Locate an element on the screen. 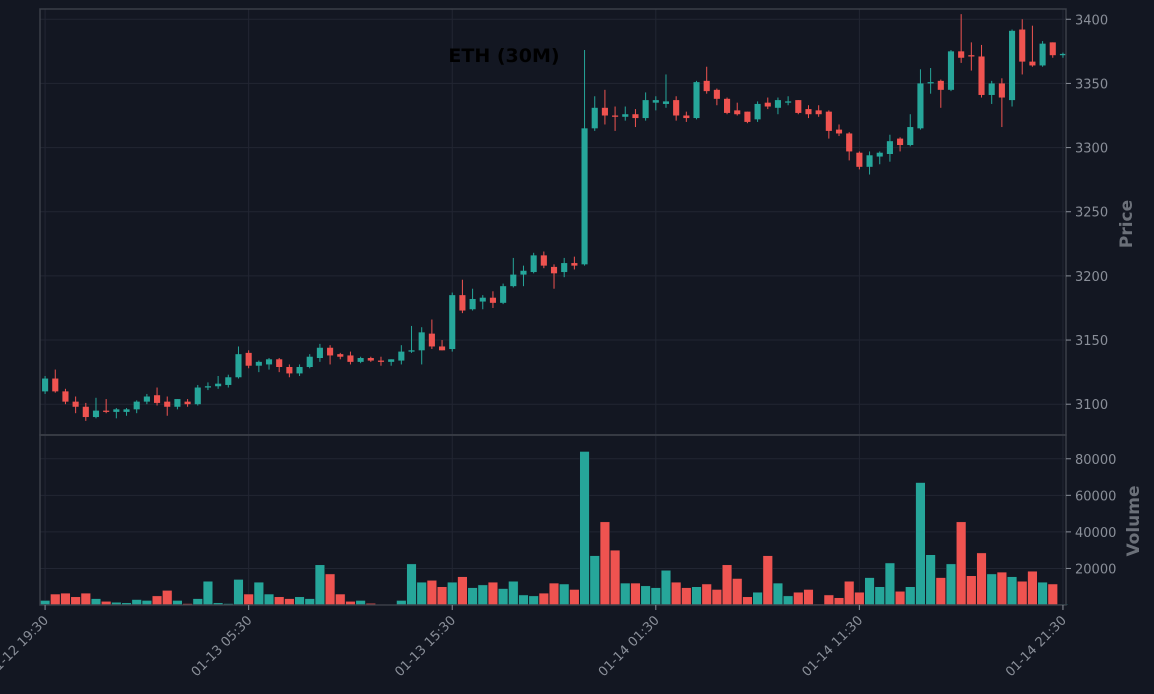  price-tick-label: 3250 is located at coordinates (1091, 213).